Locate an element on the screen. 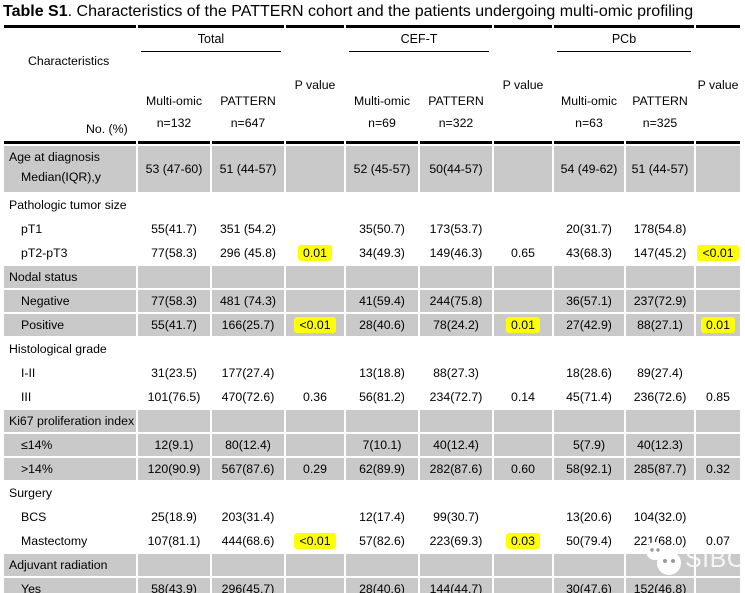 This screenshot has width=745, height=593. value-cell: 40(12.4) is located at coordinates (456, 445).